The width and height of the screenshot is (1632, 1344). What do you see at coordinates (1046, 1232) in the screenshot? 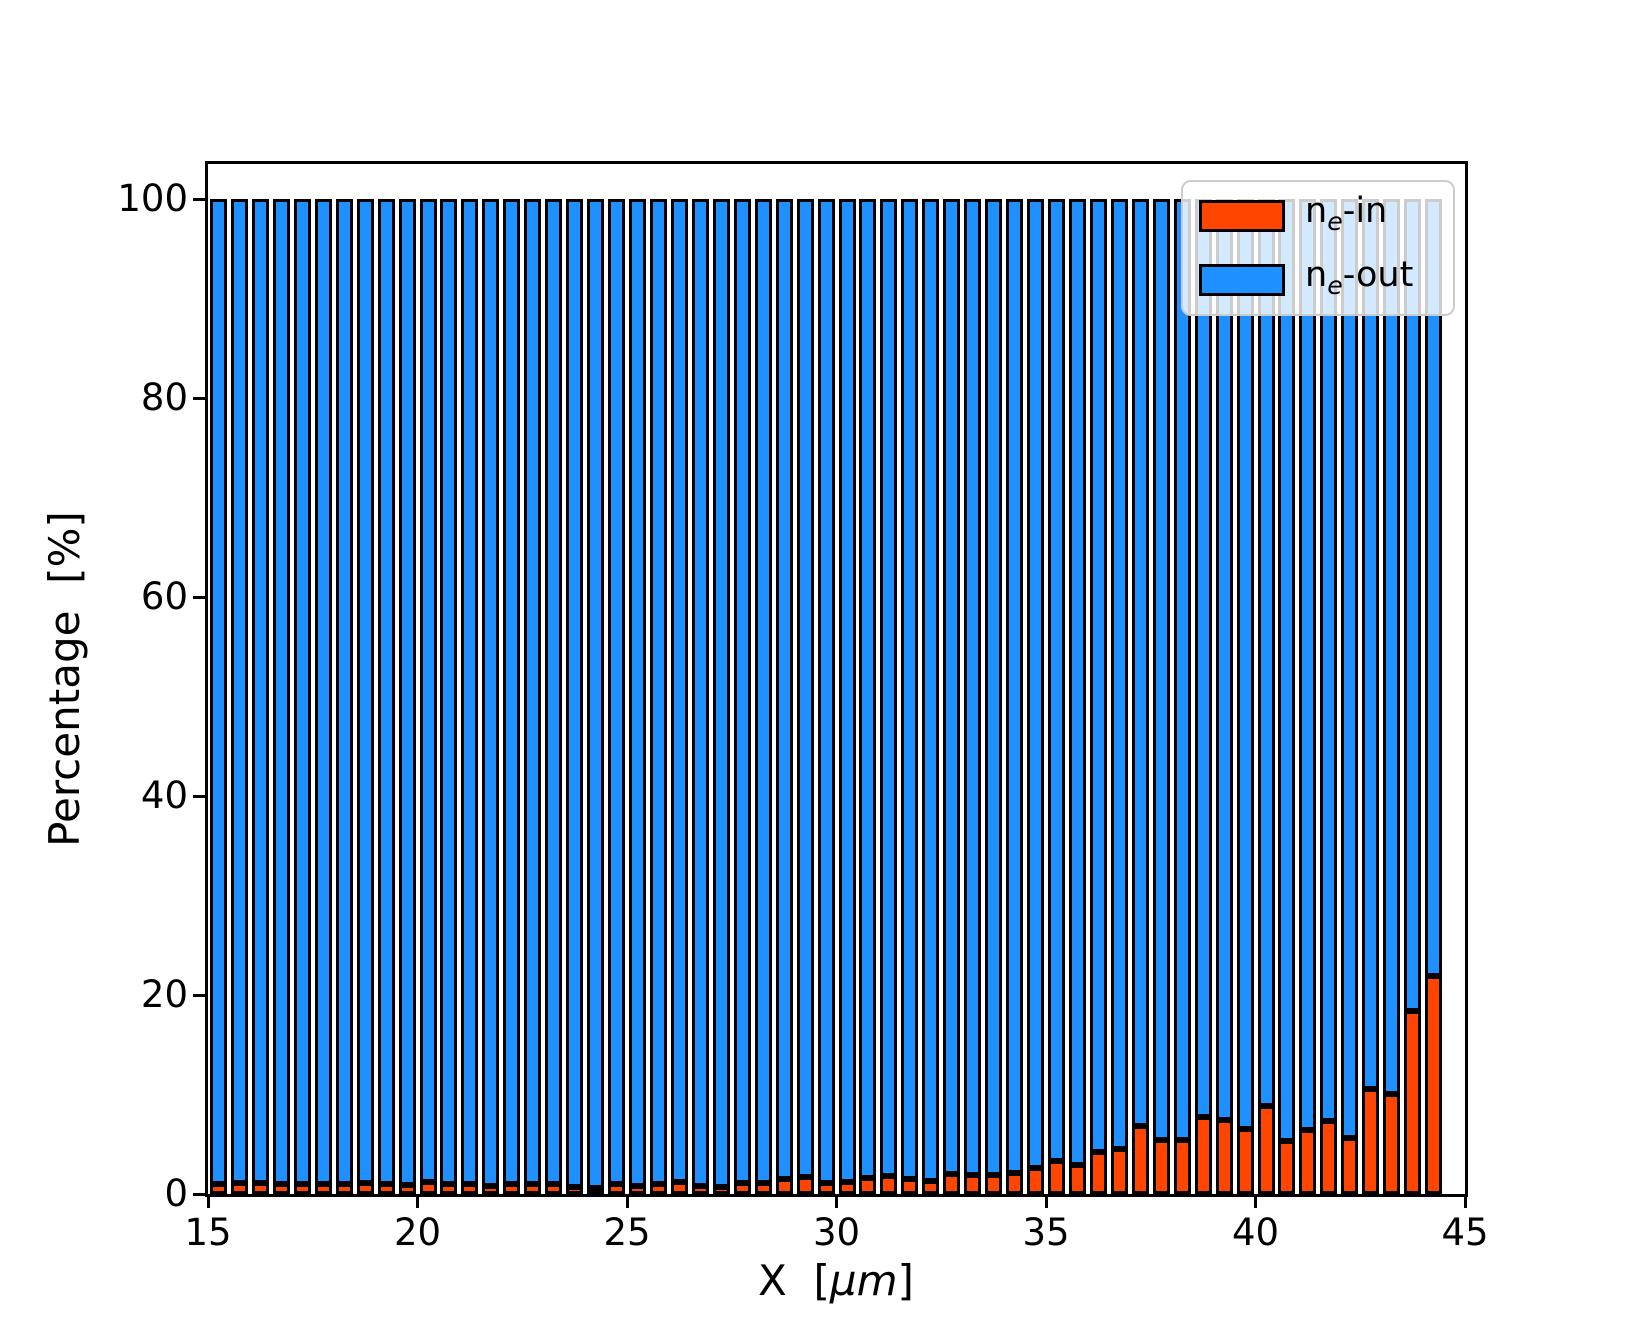
I see `x-tick-label: 35` at bounding box center [1046, 1232].